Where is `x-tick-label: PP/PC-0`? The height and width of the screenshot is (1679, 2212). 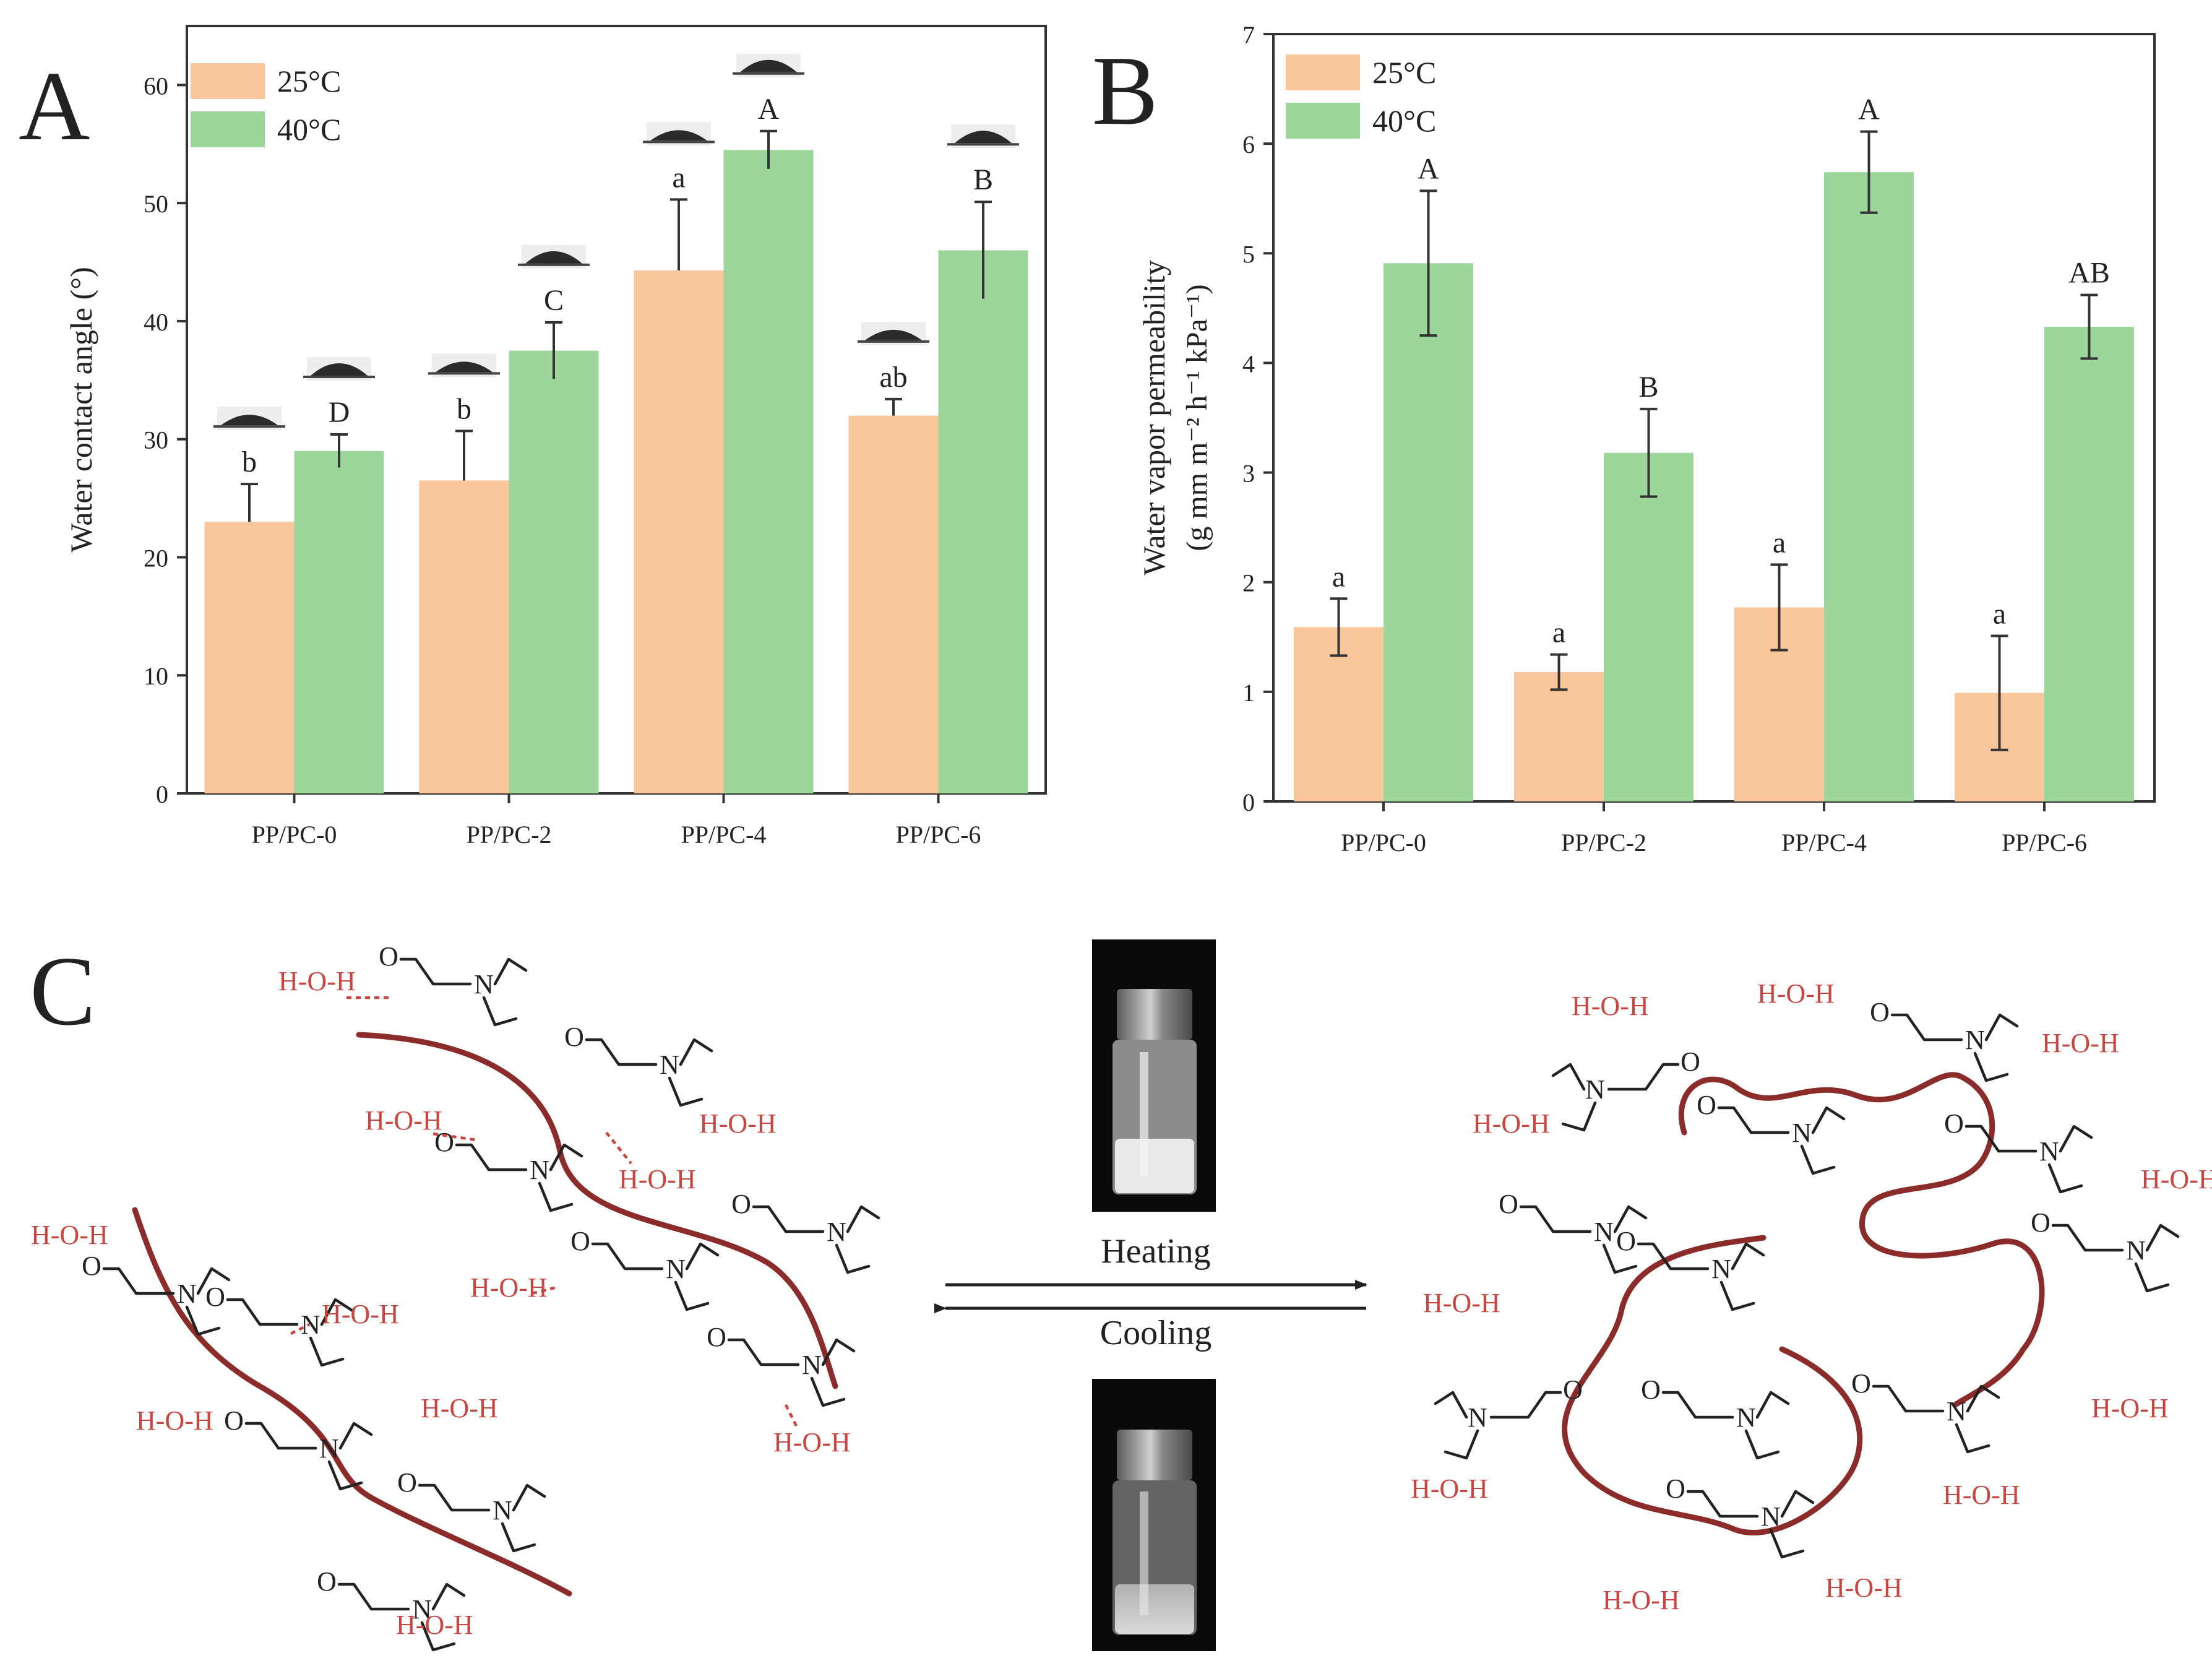 x-tick-label: PP/PC-0 is located at coordinates (294, 834).